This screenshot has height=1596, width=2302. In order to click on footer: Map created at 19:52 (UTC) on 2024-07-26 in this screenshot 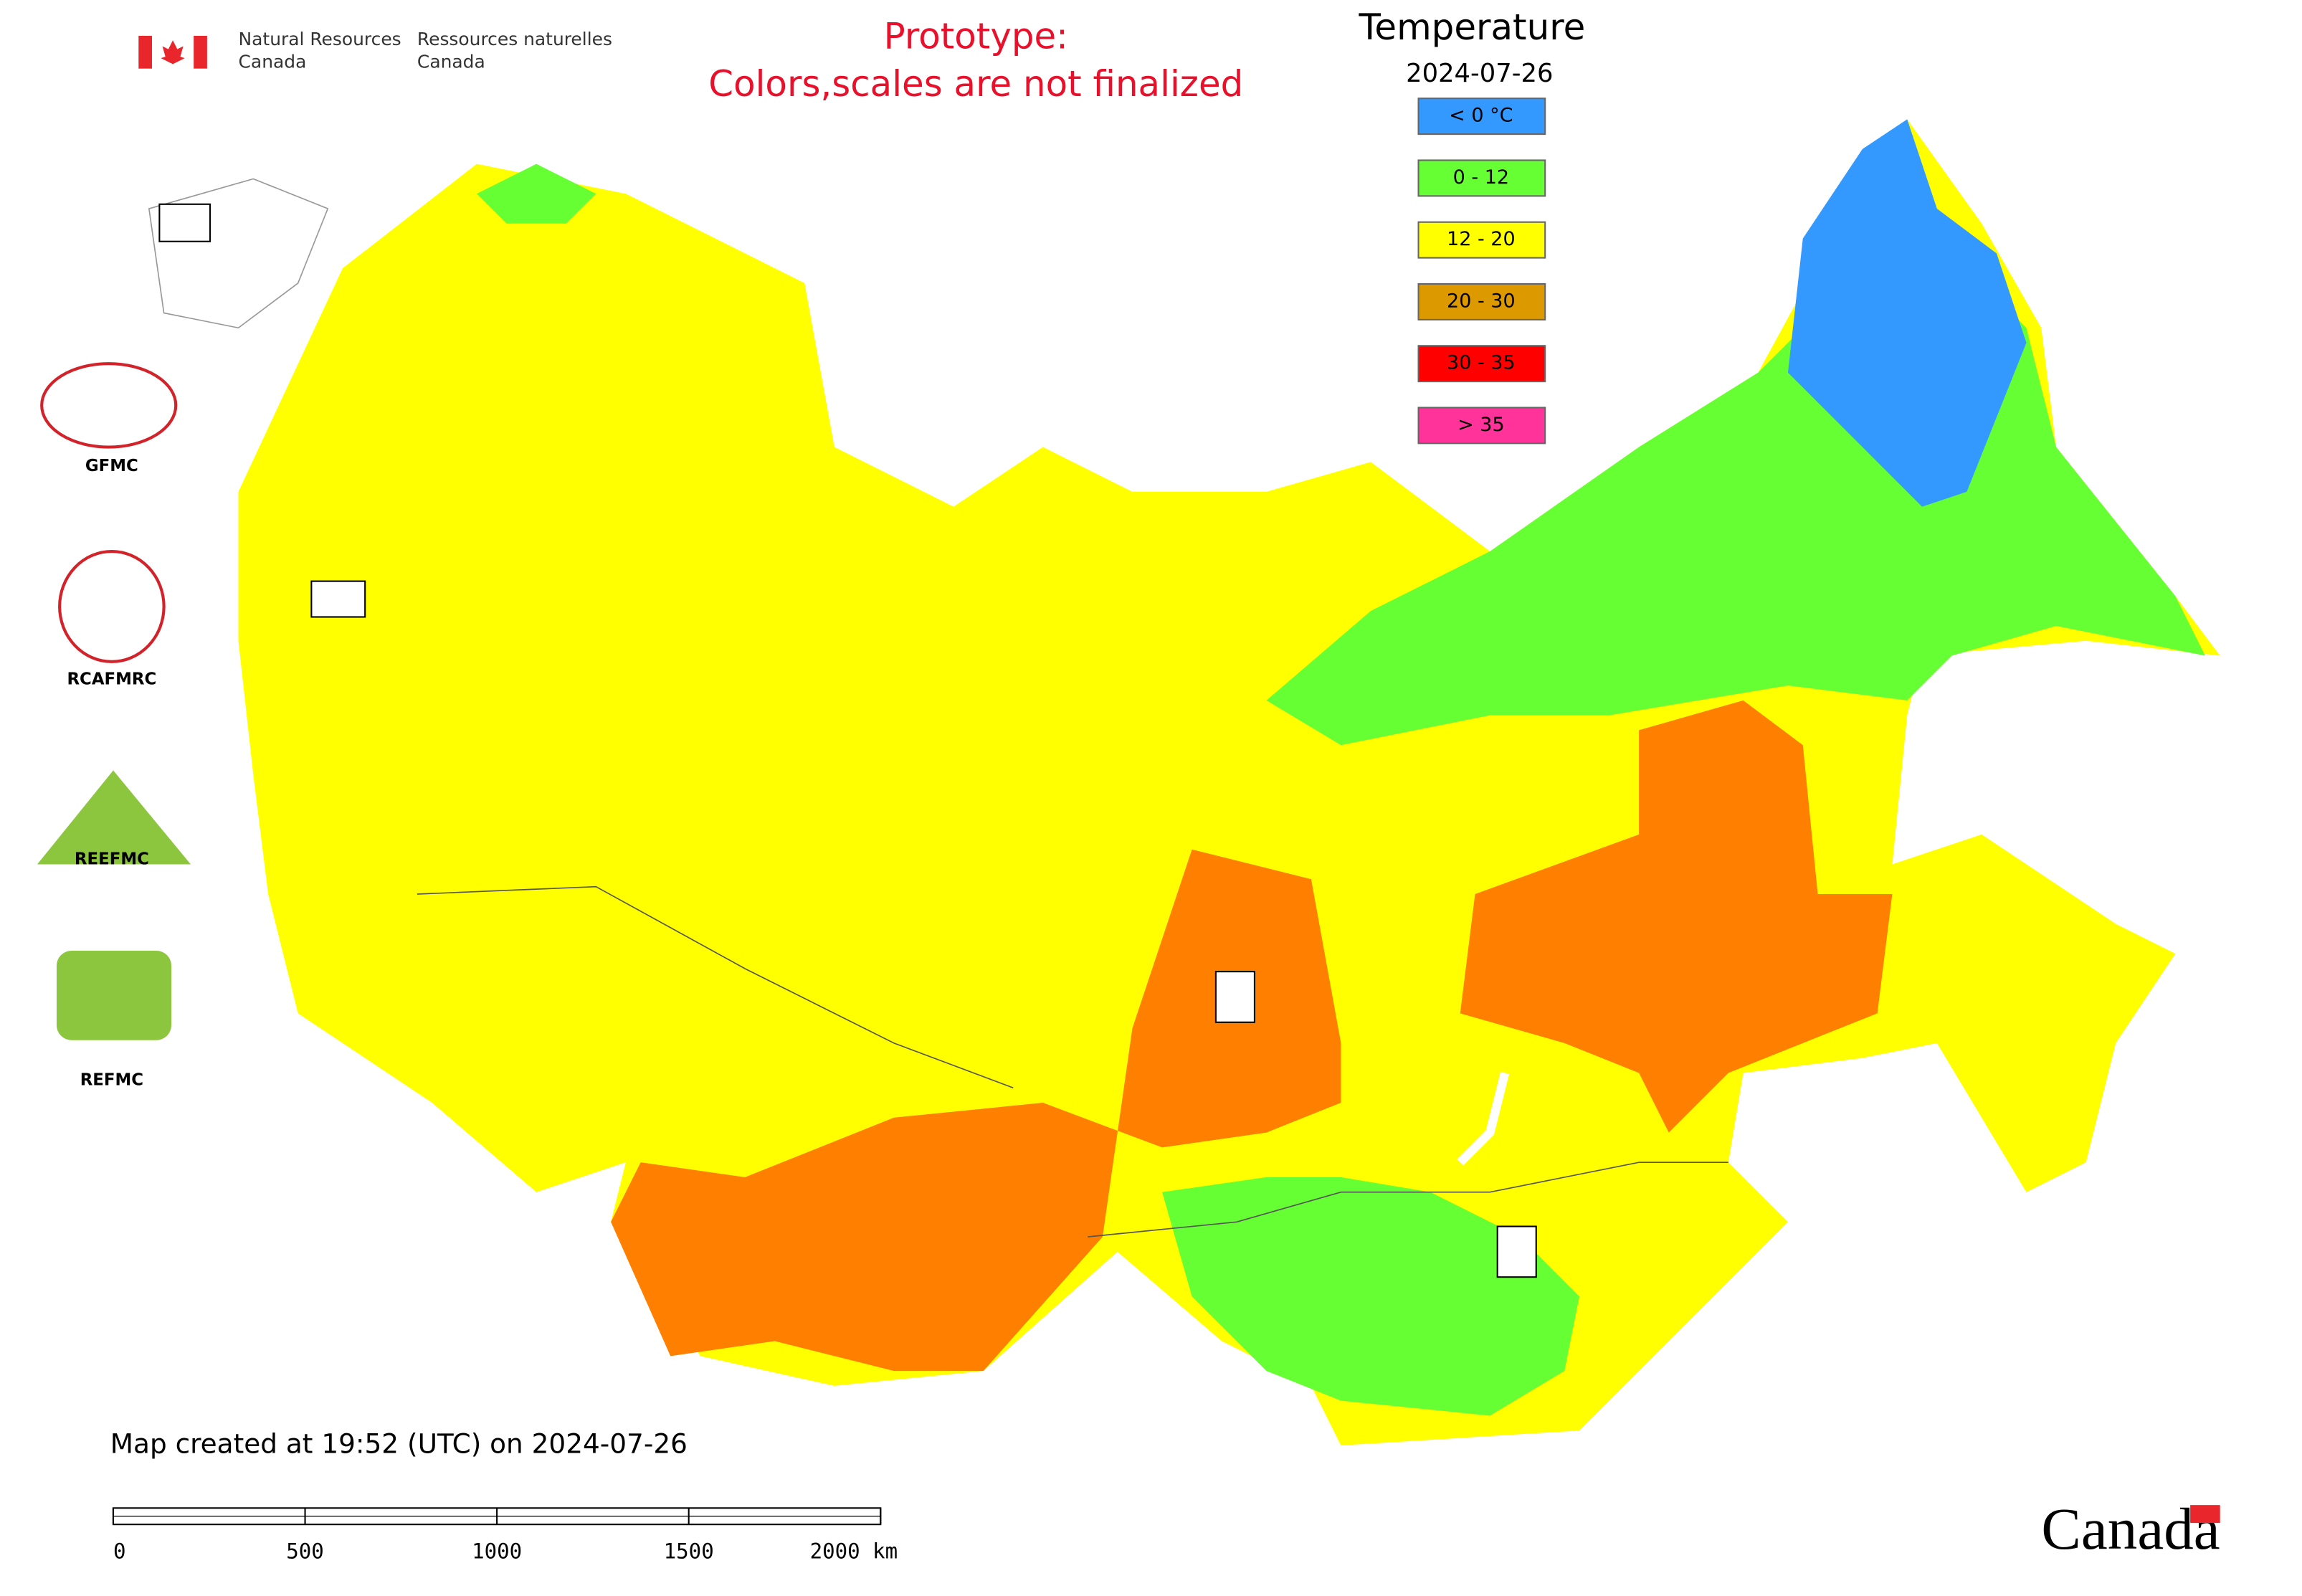, I will do `click(399, 1444)`.